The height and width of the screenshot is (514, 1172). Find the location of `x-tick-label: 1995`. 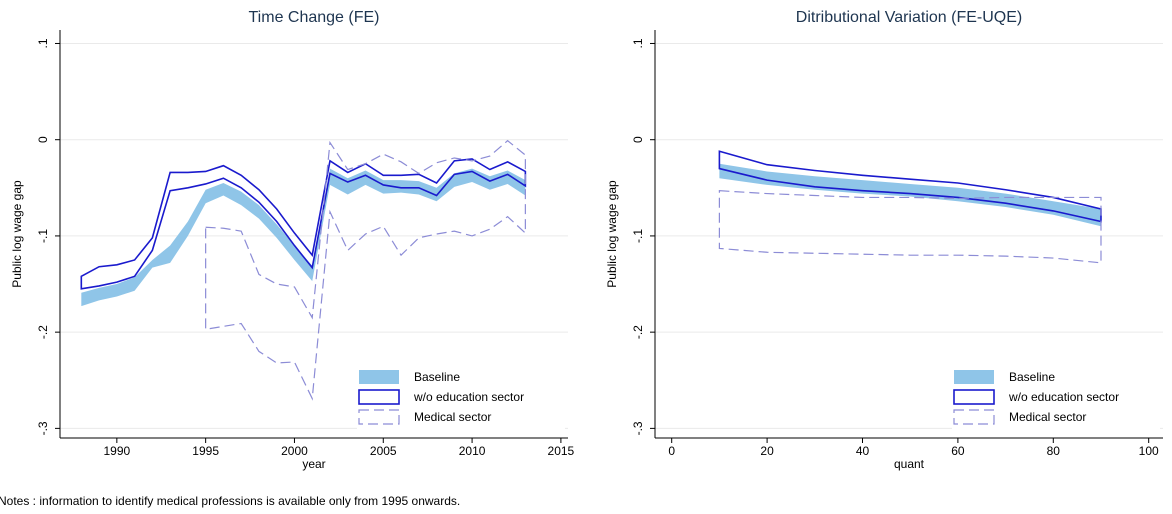

x-tick-label: 1995 is located at coordinates (205, 451).